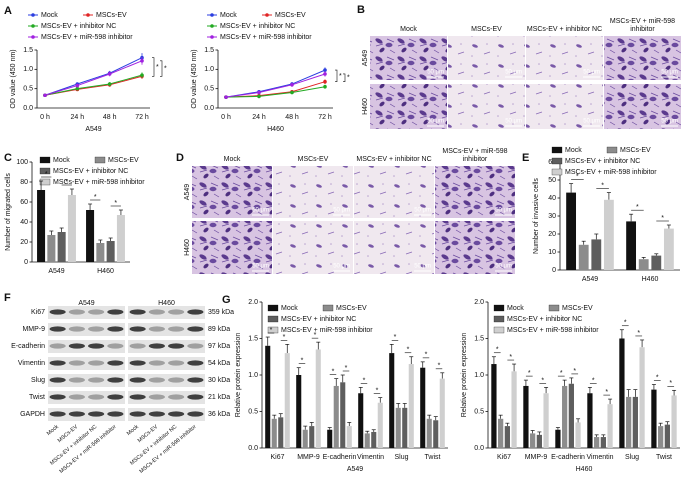 Image resolution: width=685 pixels, height=483 pixels. I want to click on blot-weight-label: 89 kDa, so click(219, 329).